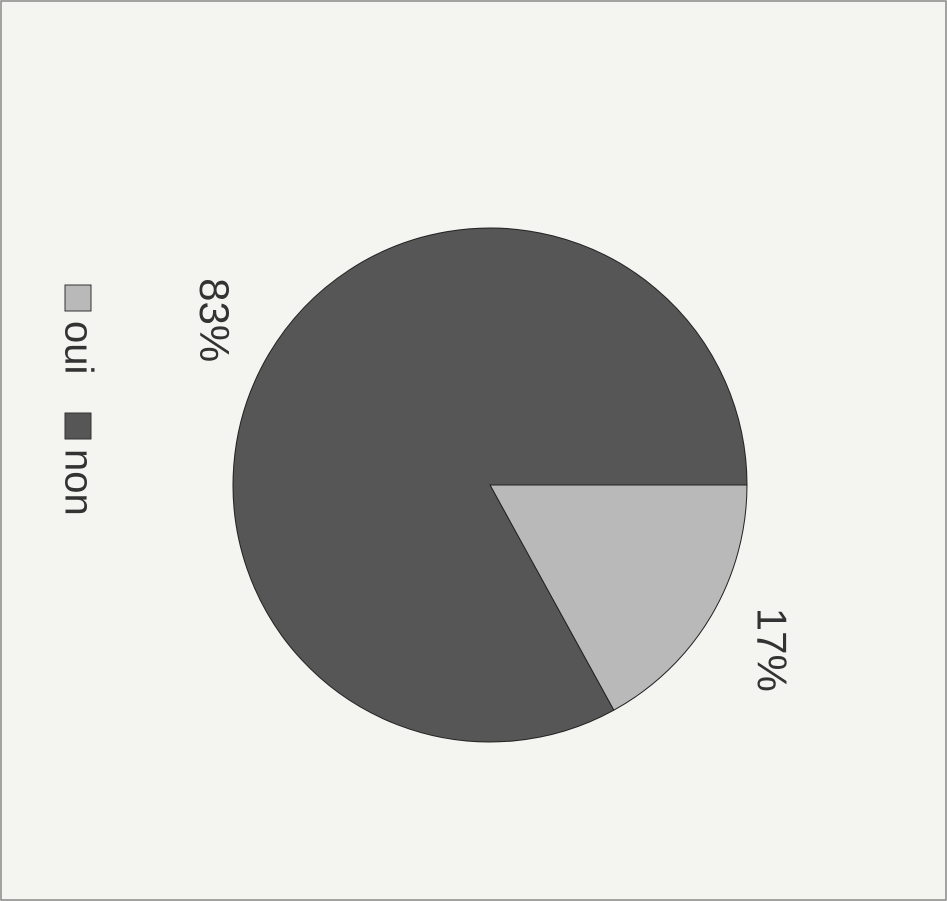 This screenshot has height=901, width=947. I want to click on legend-label: non, so click(78, 482).